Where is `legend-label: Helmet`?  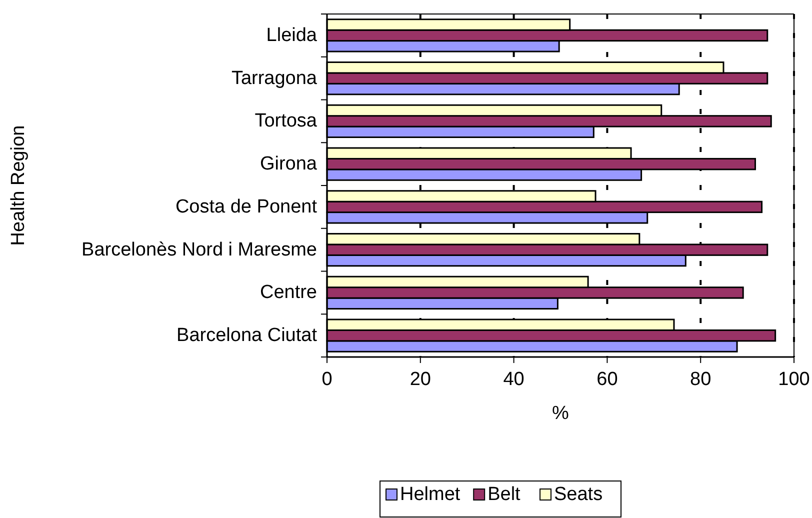
legend-label: Helmet is located at coordinates (430, 494).